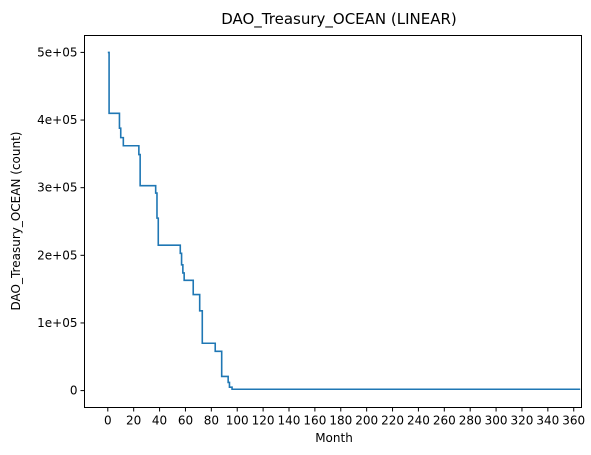  I want to click on x-tick-label: 220, so click(392, 421).